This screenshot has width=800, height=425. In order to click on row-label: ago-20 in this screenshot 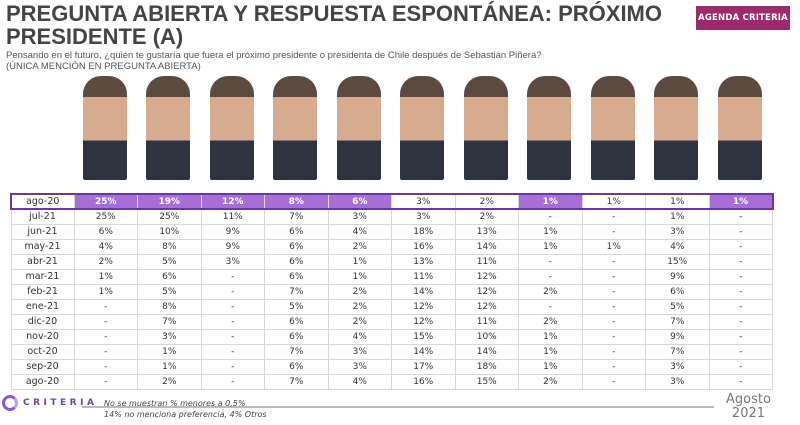, I will do `click(42, 381)`.